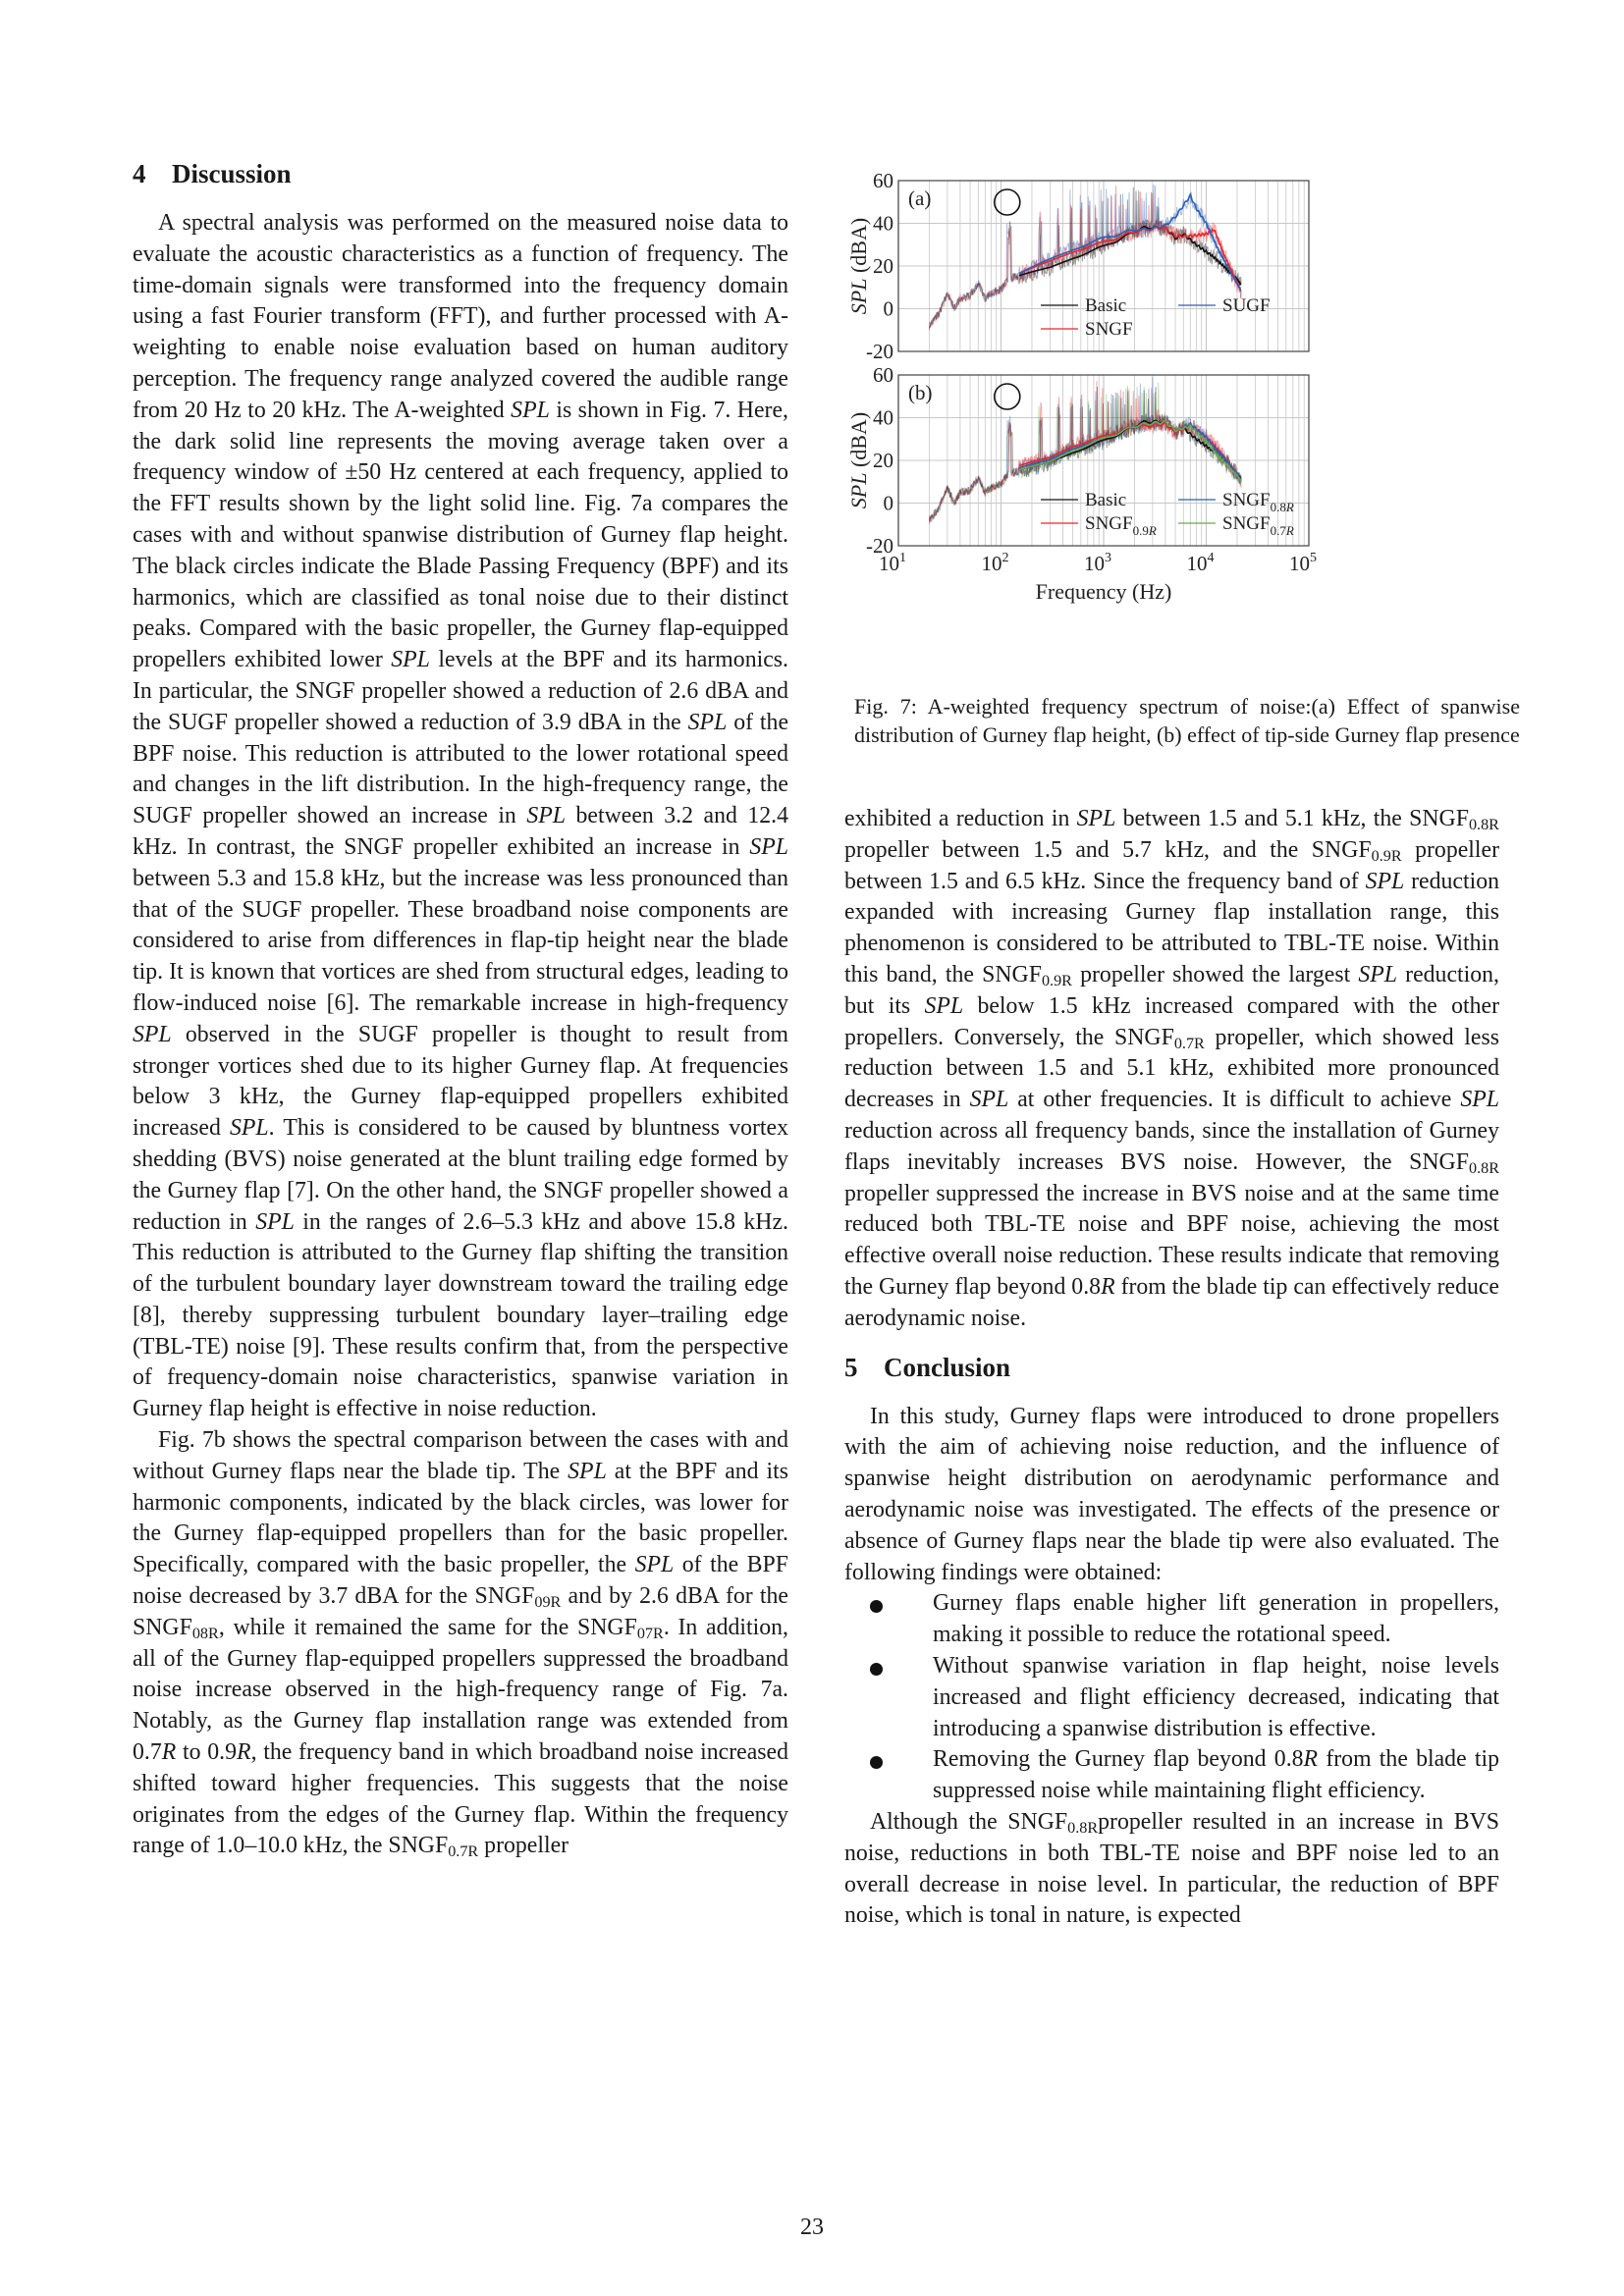 This screenshot has width=1624, height=2296. Describe the element at coordinates (1121, 525) in the screenshot. I see `legend-label: SNGF0.9R` at that location.